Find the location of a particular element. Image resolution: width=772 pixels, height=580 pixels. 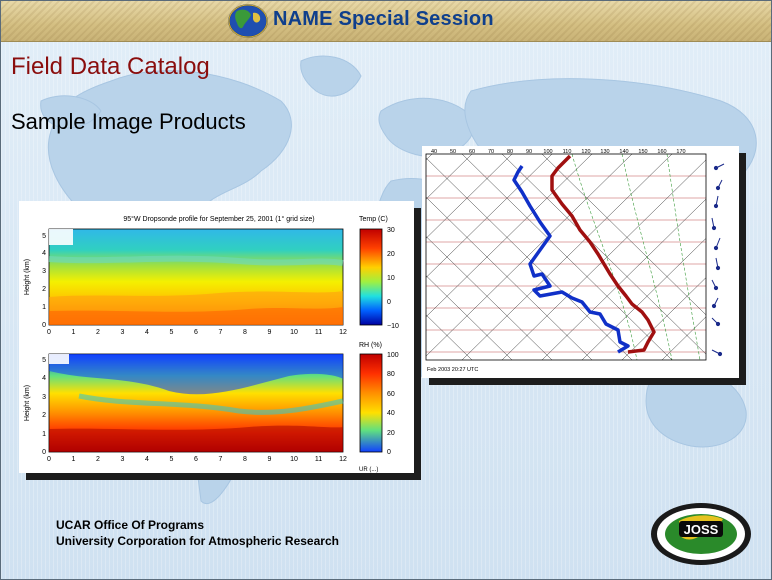

upper-x-tick: 3 is located at coordinates (123, 332).